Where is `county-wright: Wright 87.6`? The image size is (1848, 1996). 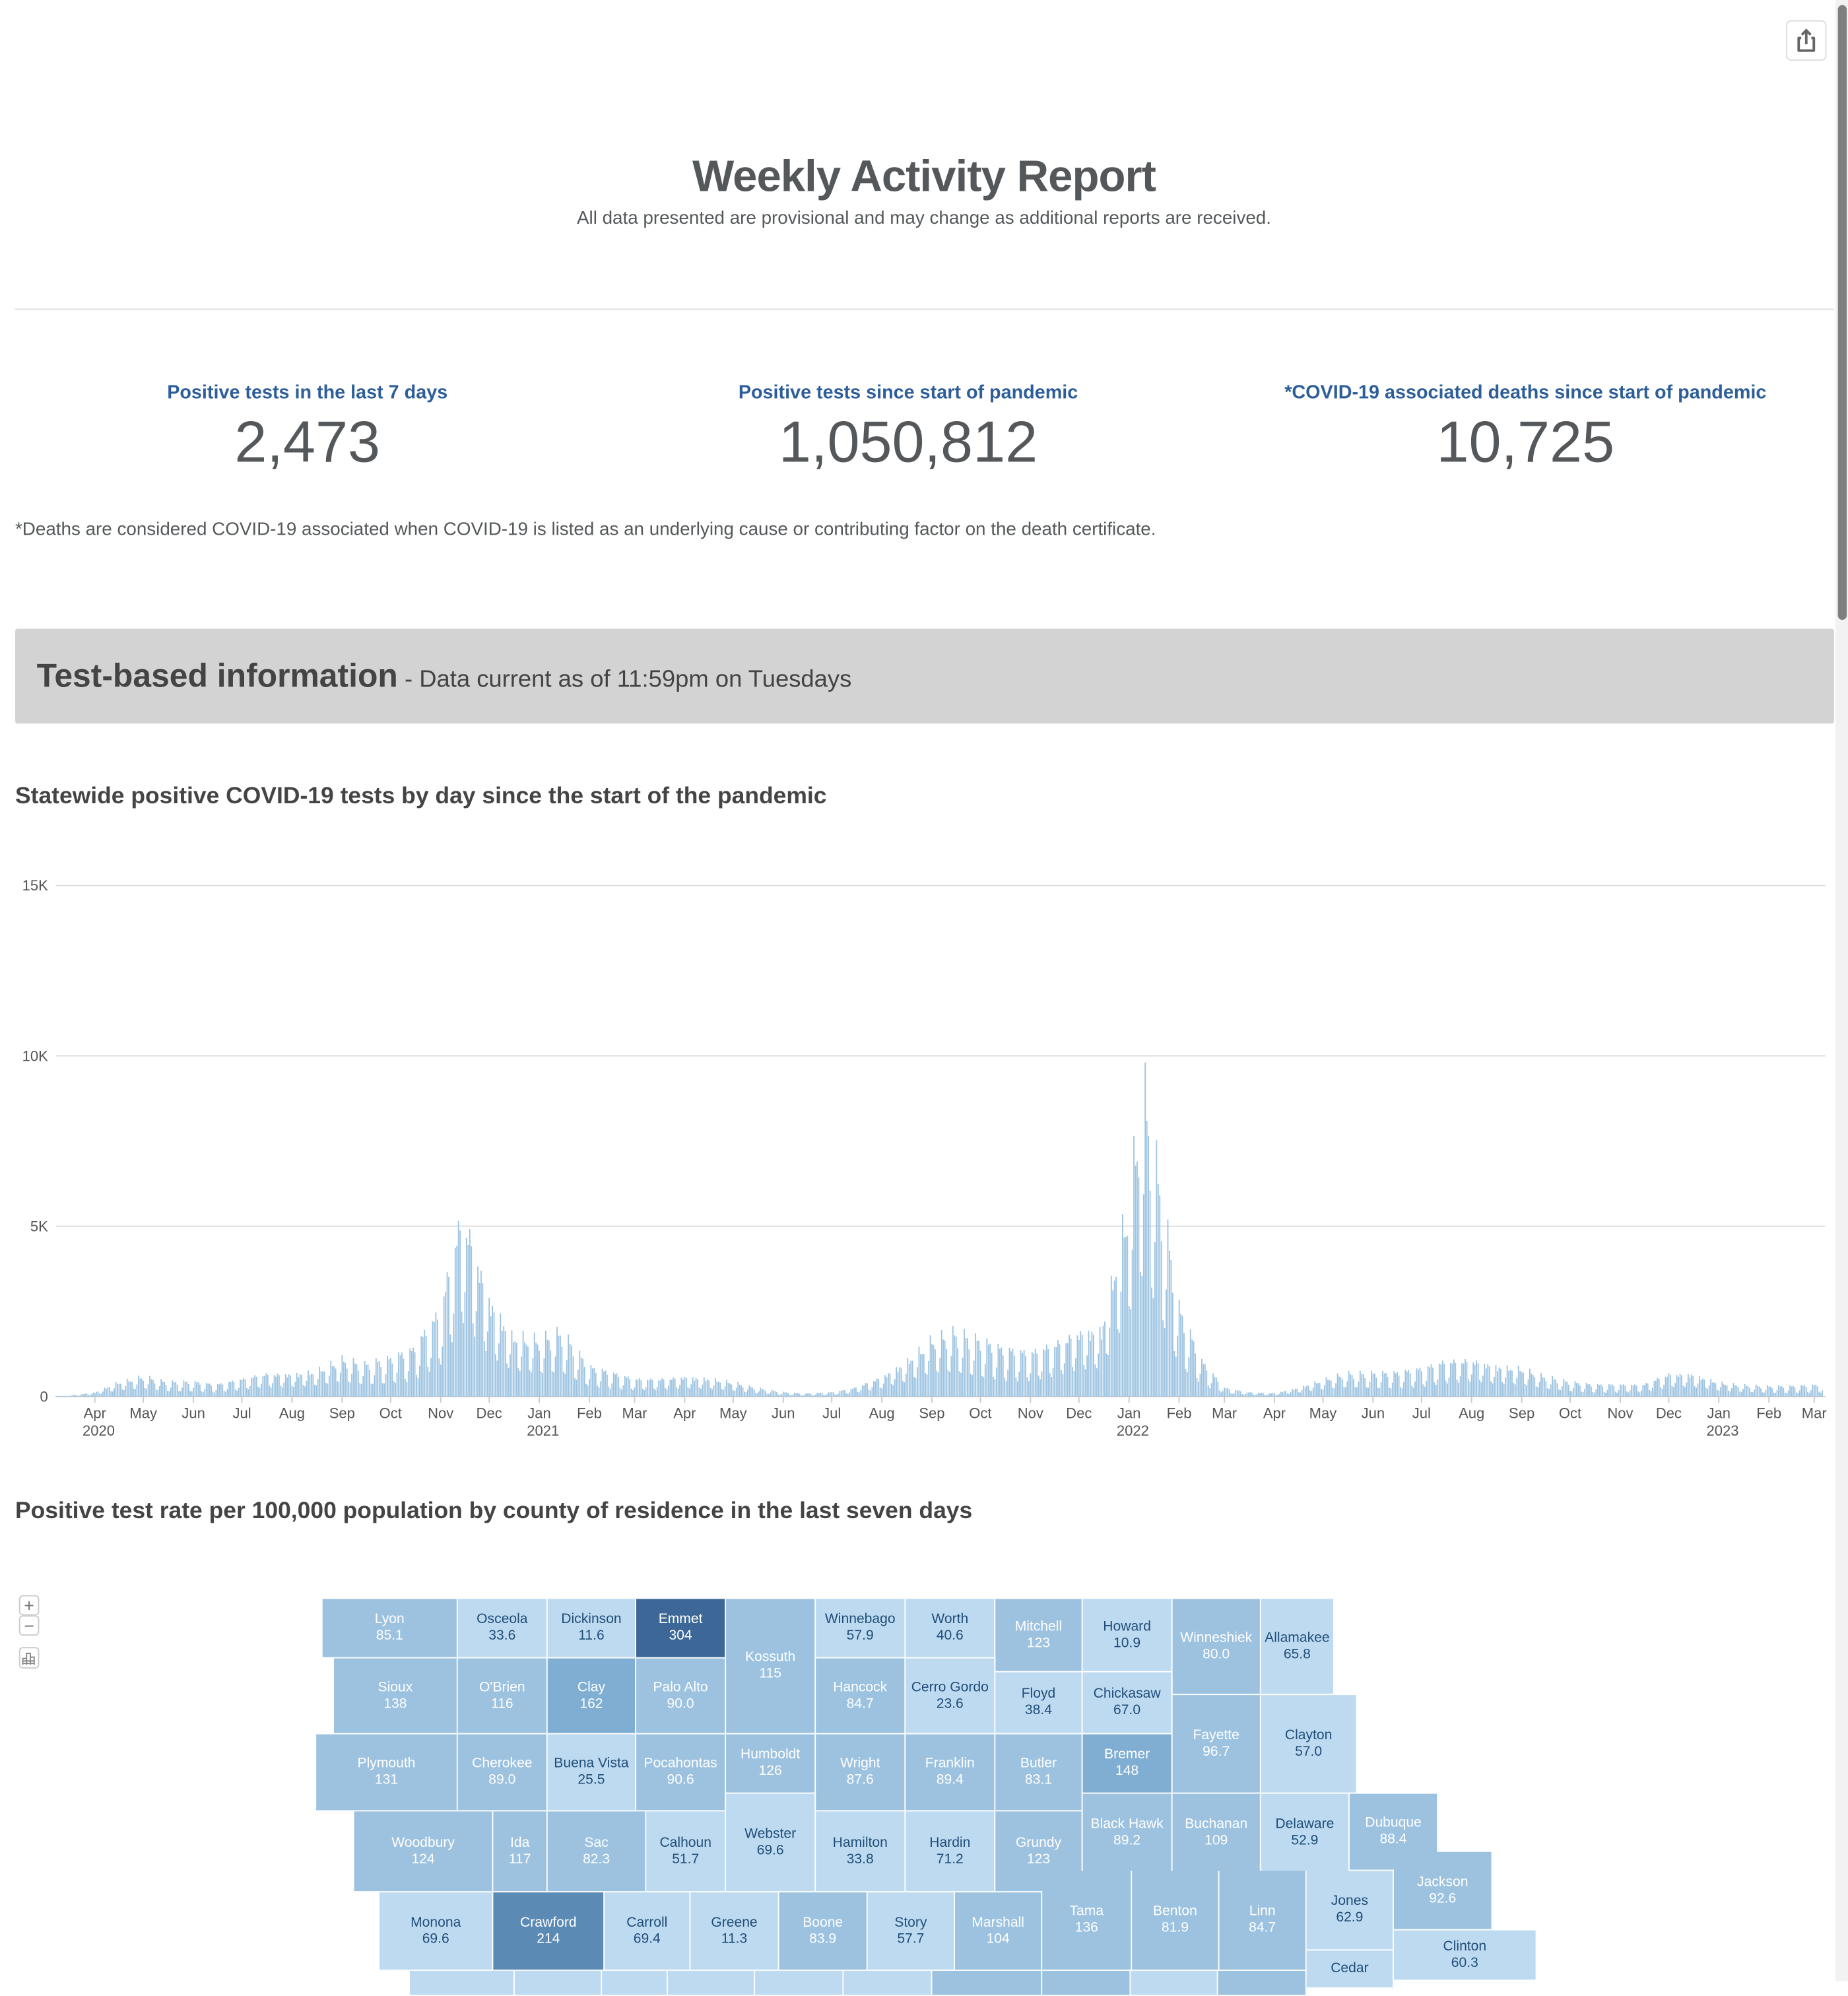
county-wright: Wright 87.6 is located at coordinates (861, 1773).